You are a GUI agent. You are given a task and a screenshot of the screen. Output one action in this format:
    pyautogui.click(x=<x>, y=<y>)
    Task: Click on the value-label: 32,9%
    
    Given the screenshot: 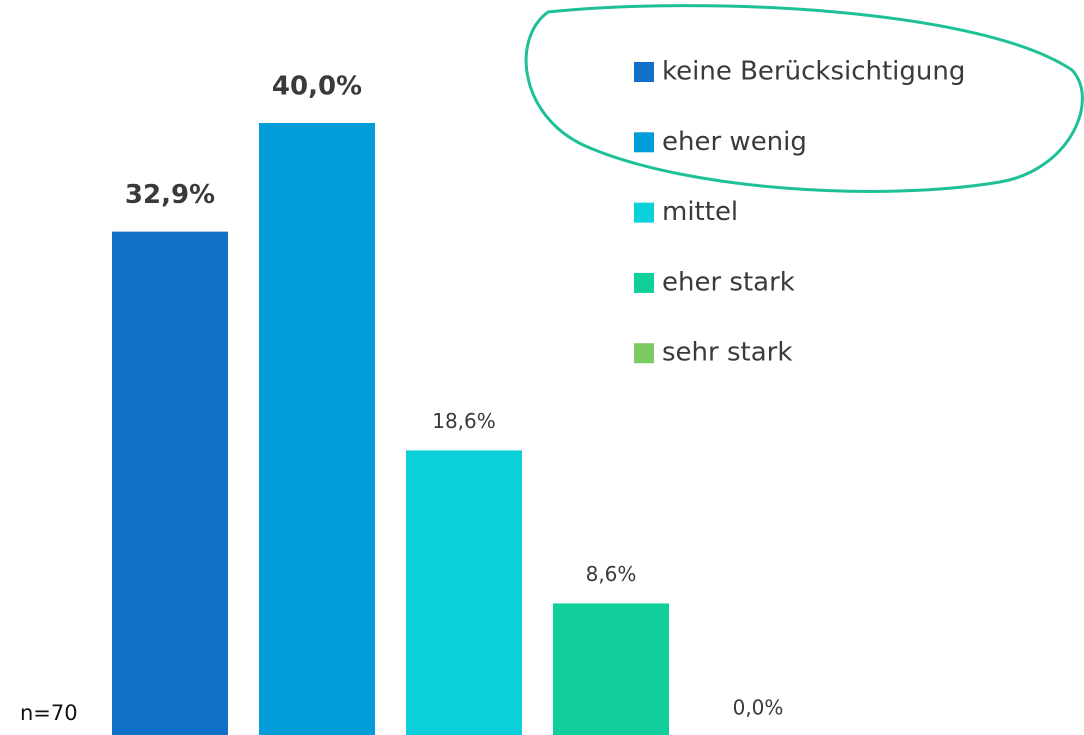 What is the action you would take?
    pyautogui.click(x=170, y=195)
    